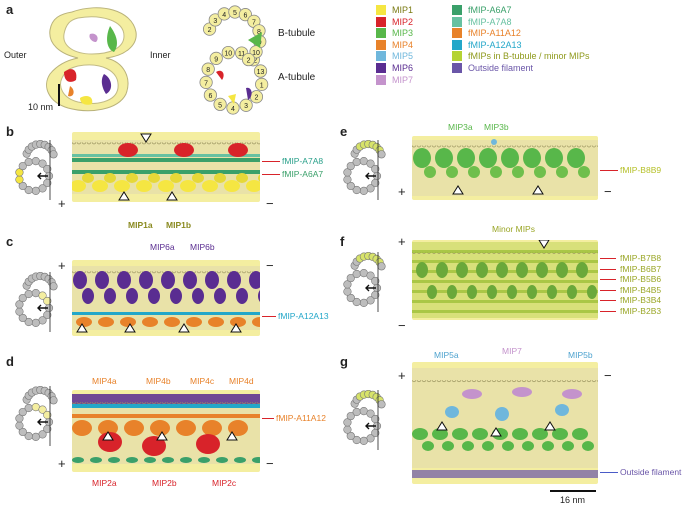 The image size is (685, 506). Describe the element at coordinates (179, 225) in the screenshot. I see `panel-b-mip1b: MIP1b` at that location.